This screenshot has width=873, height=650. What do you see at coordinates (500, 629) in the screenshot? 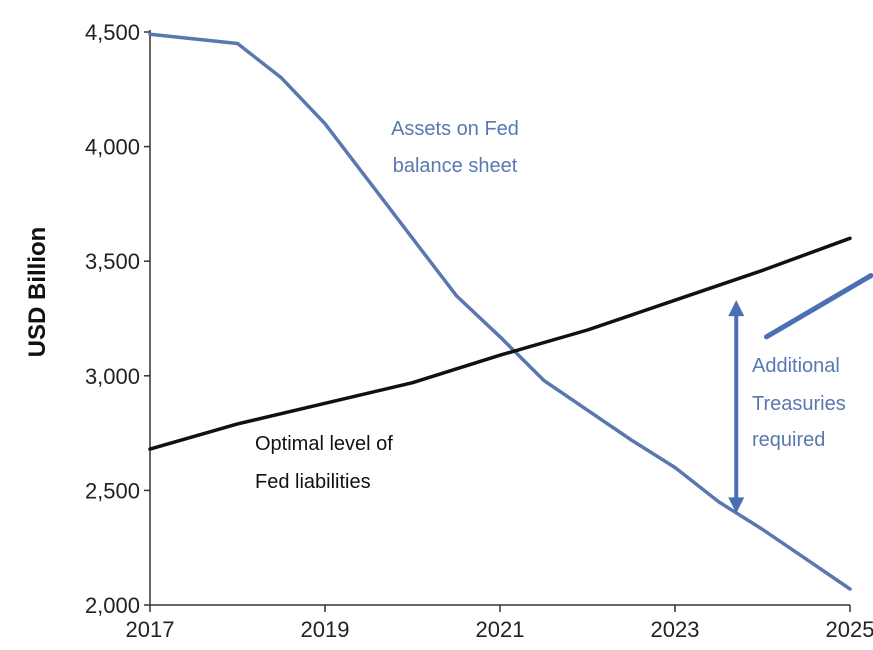
I see `x-tick-label: 2021` at bounding box center [500, 629].